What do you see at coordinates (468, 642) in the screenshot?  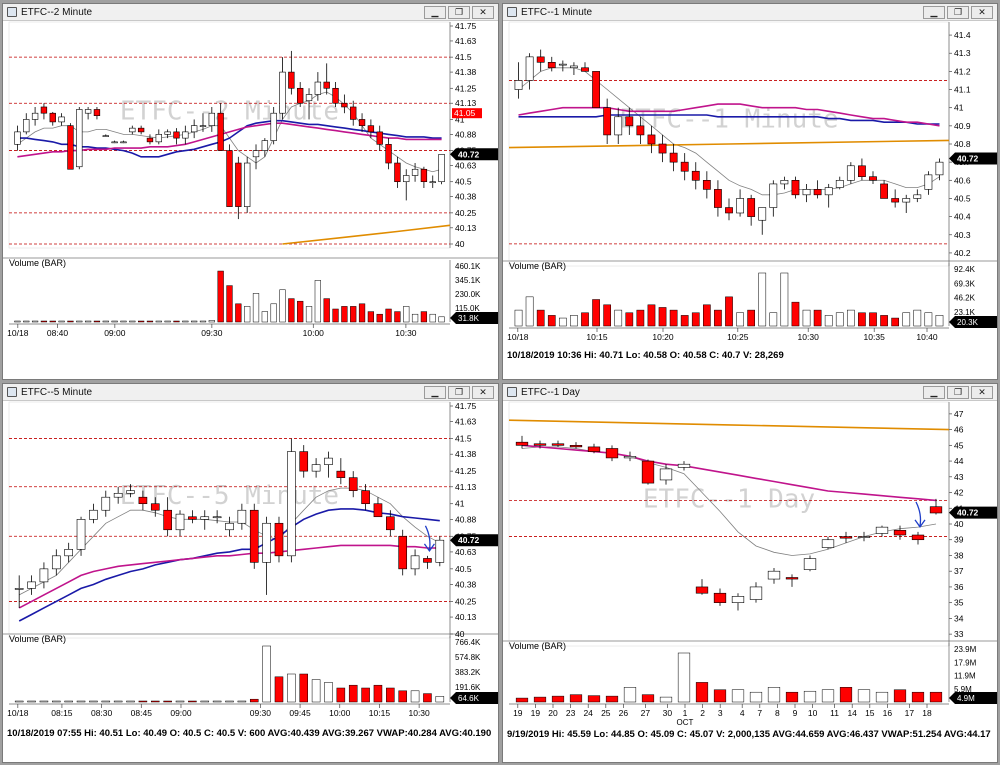 I see `volume-tick-label: 766.4K` at bounding box center [468, 642].